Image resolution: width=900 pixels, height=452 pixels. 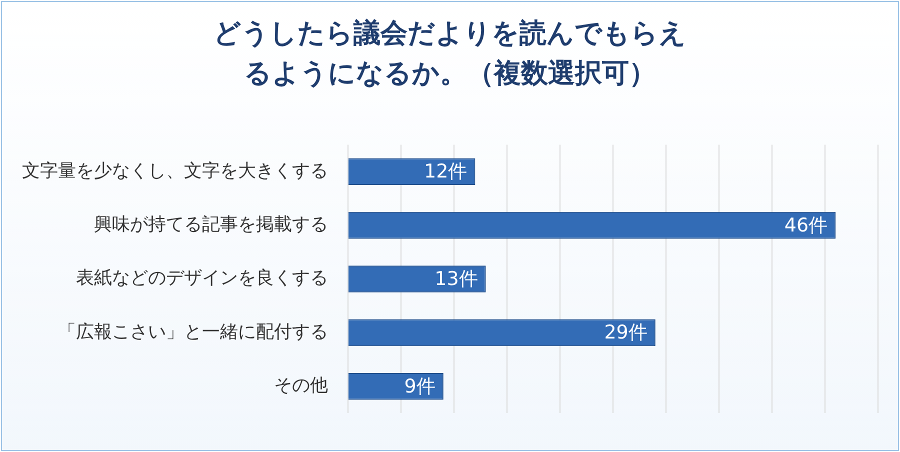 I want to click on y-tick-label: 「広報こさい」と一緒に配付する, so click(x=193, y=331).